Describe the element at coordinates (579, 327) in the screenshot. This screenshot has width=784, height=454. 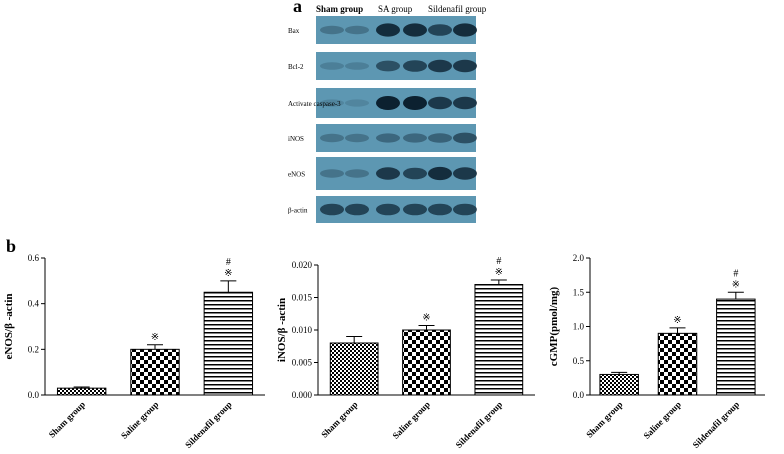
I see `y-tick-label: 1.0` at that location.